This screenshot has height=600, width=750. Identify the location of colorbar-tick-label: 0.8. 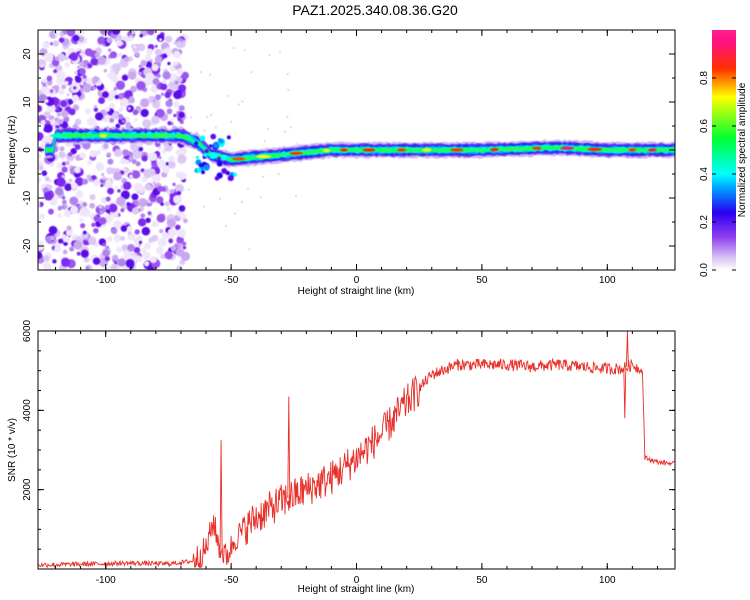
(704, 78).